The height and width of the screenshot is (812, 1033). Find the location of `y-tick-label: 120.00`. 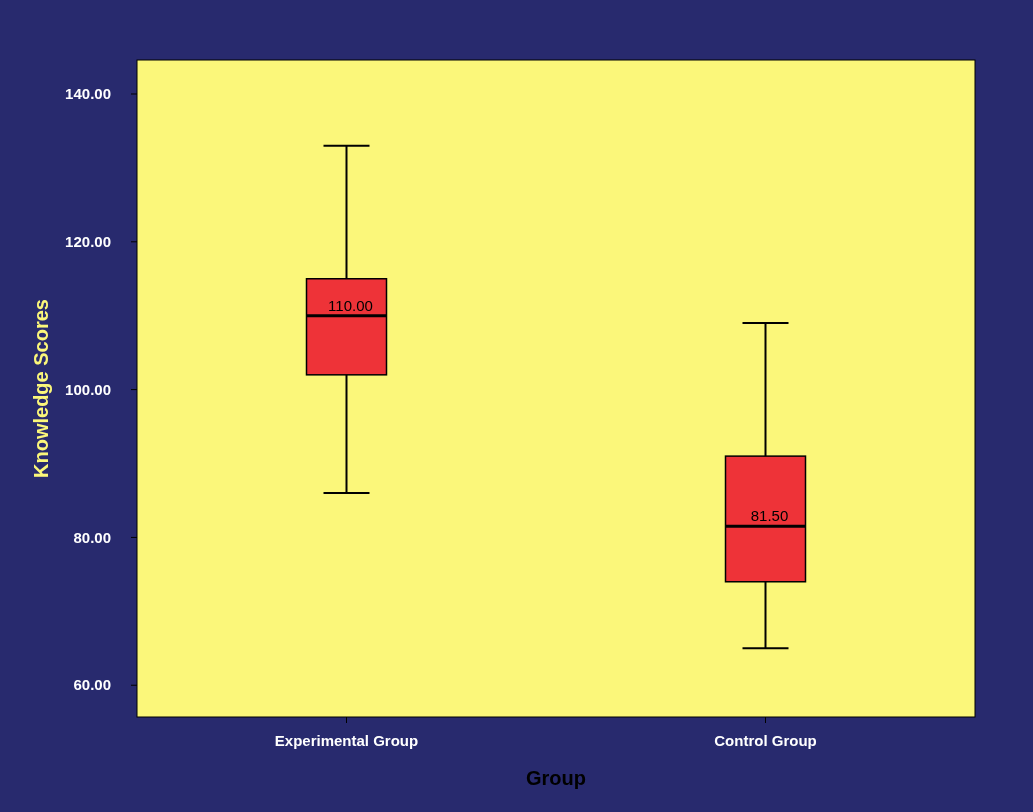

y-tick-label: 120.00 is located at coordinates (88, 242).